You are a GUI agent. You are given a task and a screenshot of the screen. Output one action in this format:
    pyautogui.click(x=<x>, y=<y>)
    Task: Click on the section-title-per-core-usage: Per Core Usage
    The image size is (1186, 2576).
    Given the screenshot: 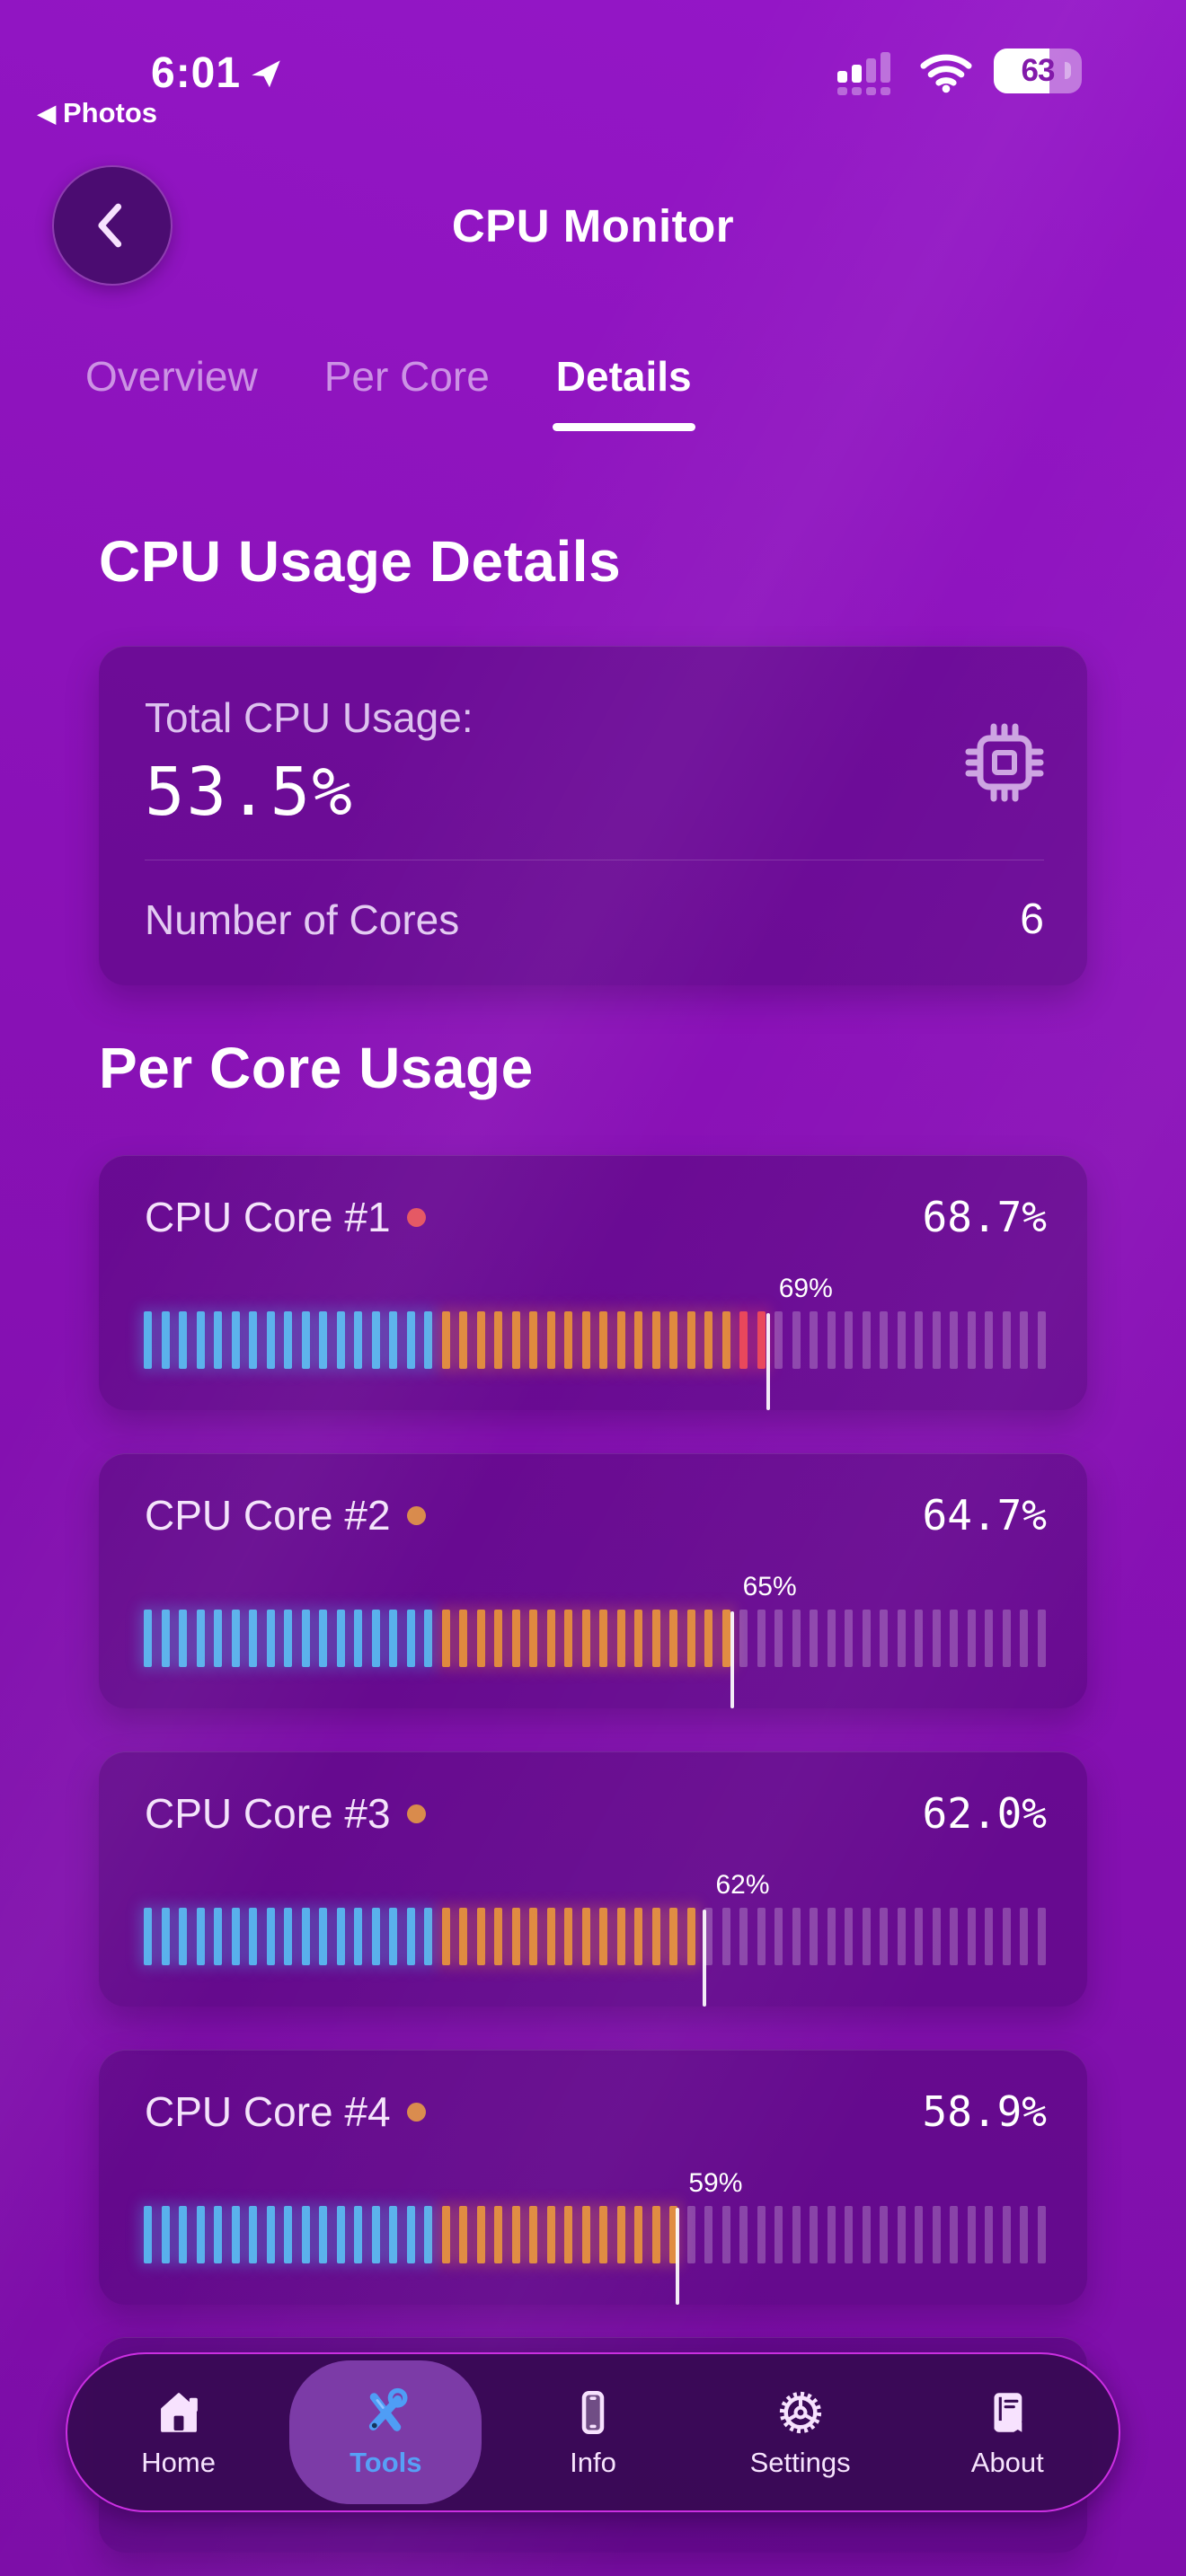 What is the action you would take?
    pyautogui.click(x=316, y=1068)
    